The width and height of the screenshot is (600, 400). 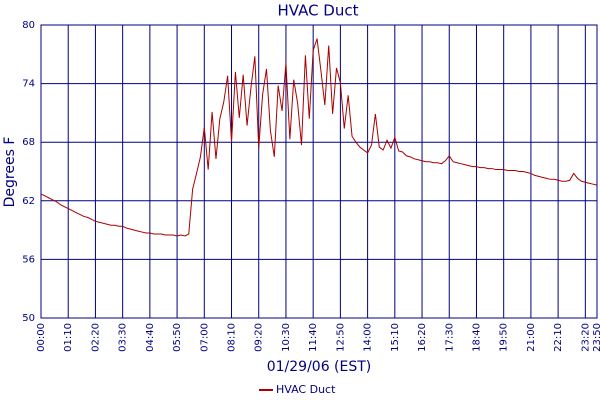 What do you see at coordinates (232, 337) in the screenshot?
I see `x-tick-label: 08:10` at bounding box center [232, 337].